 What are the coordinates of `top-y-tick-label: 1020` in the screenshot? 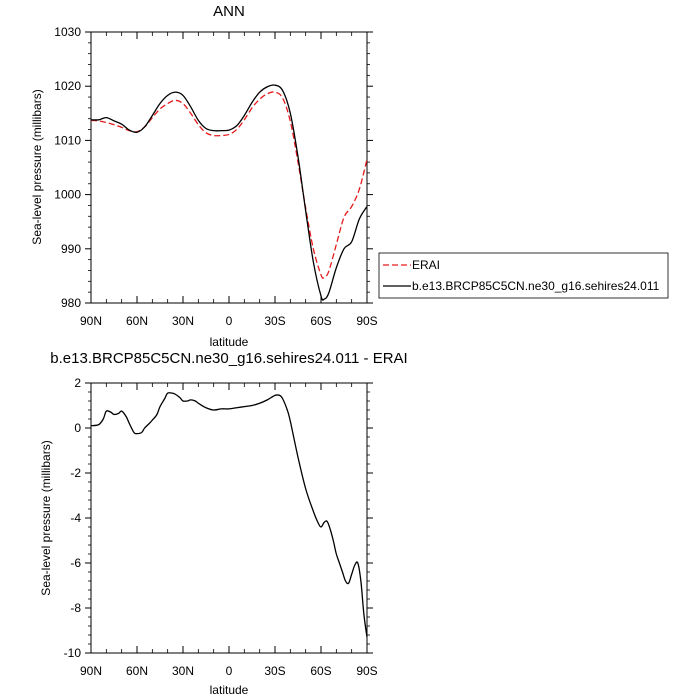 It's located at (67, 86).